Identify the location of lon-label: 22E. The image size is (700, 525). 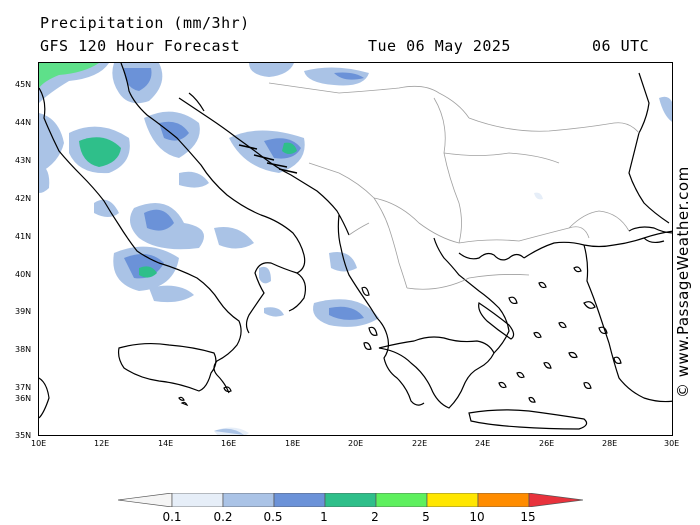
(420, 443).